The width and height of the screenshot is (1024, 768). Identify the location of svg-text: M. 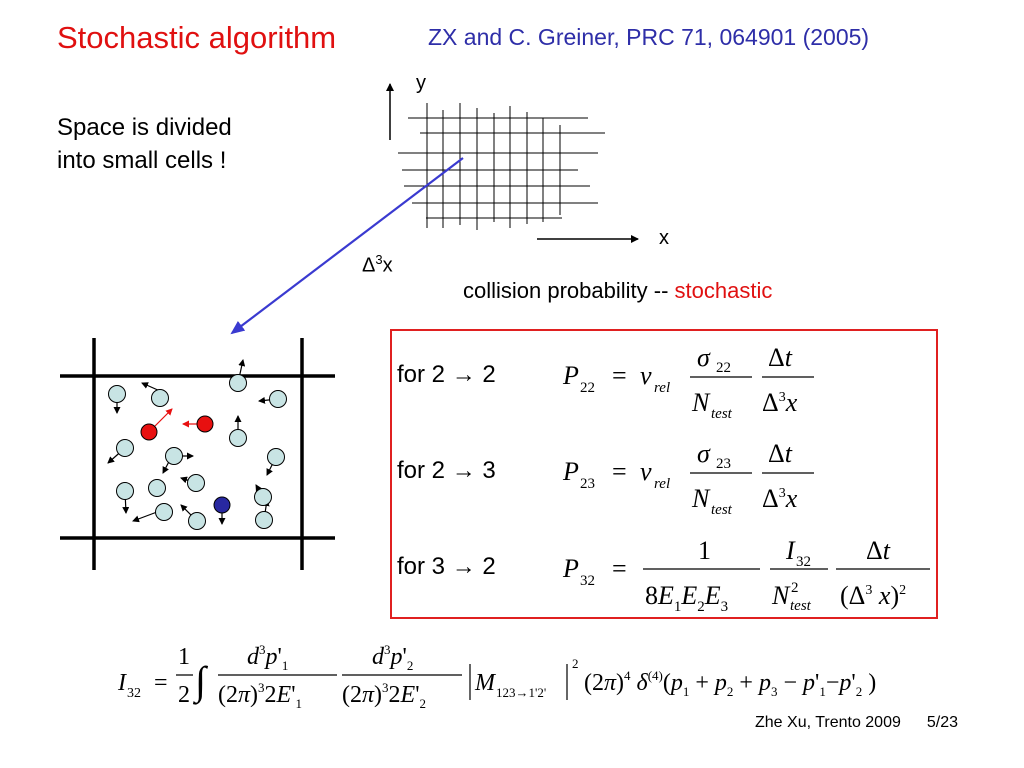
(485, 683).